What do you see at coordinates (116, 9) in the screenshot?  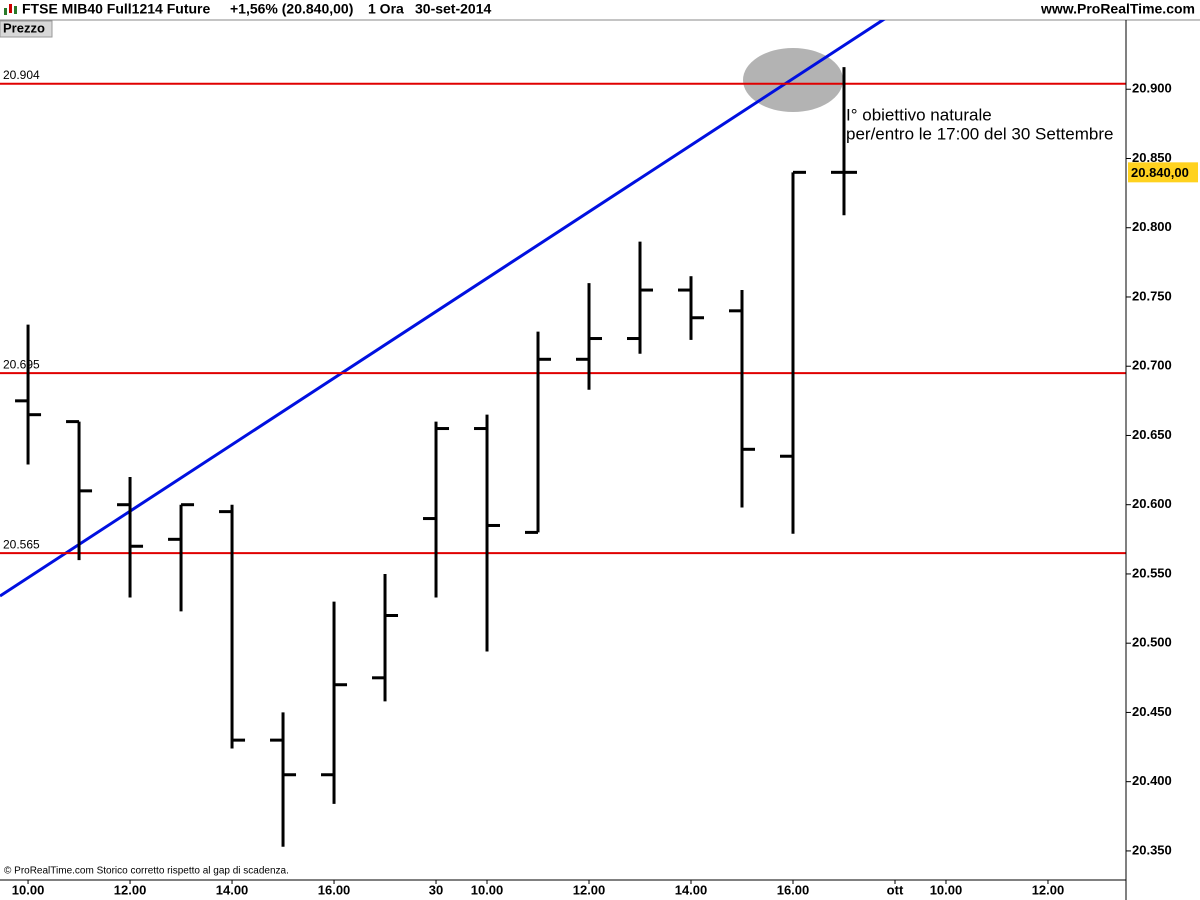 I see `chart-title: FTSE MIB40 Full1214 Future` at bounding box center [116, 9].